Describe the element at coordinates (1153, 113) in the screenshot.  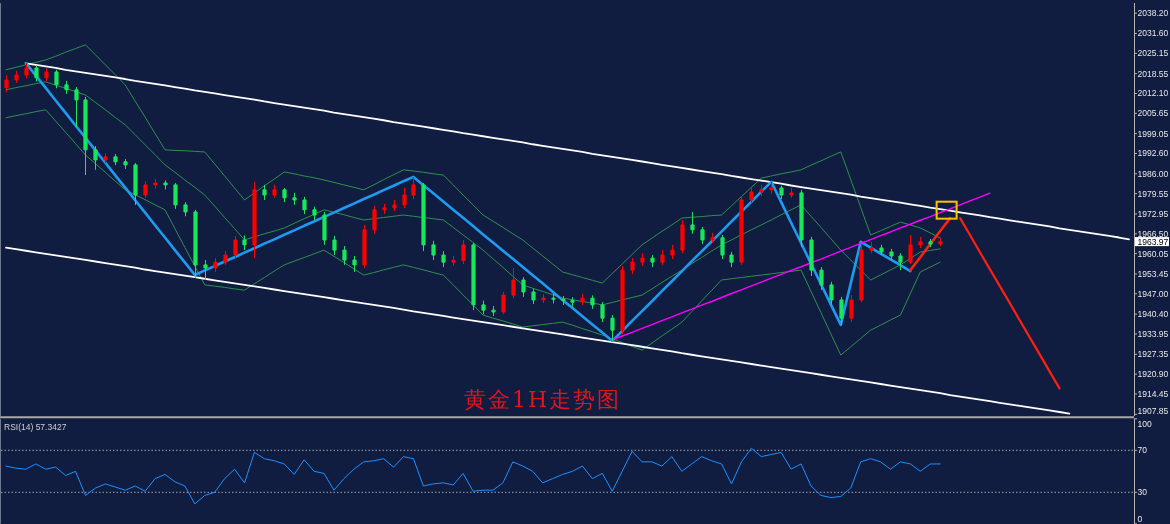
I see `y-tick-label: 2005.65` at that location.